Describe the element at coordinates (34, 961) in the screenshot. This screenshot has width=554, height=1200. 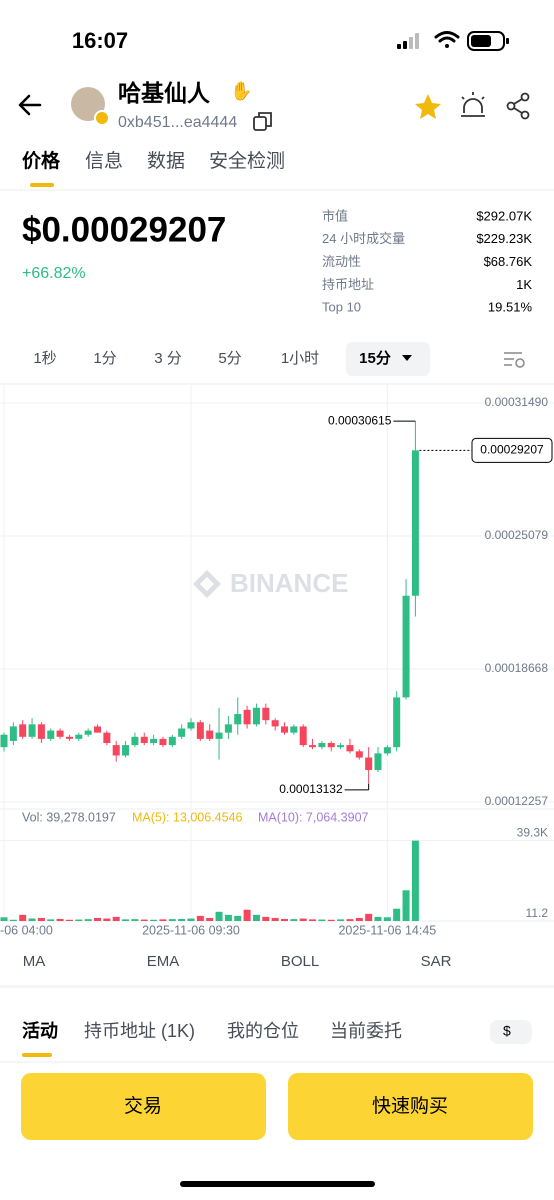
I see `indicator: MA` at that location.